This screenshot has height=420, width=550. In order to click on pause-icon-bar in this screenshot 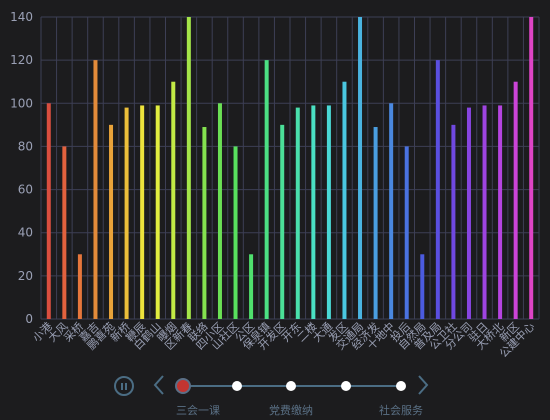, I will do `click(126, 386)`.